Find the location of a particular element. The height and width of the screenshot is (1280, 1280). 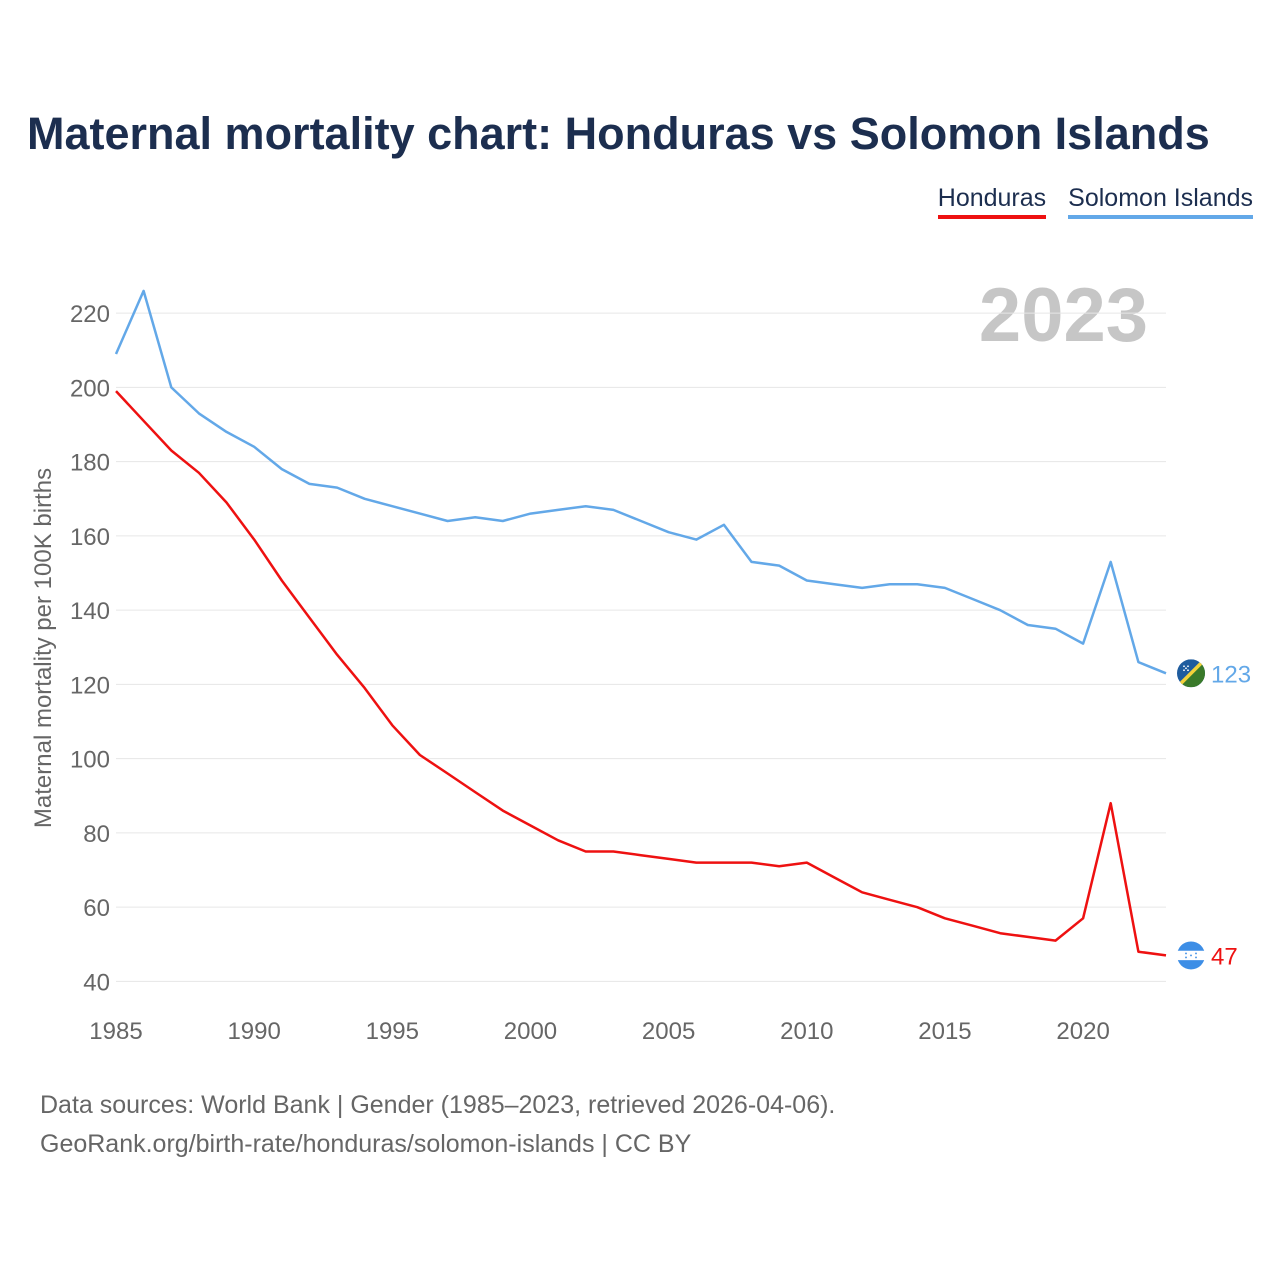

y-tick-label: 80 is located at coordinates (96, 834).